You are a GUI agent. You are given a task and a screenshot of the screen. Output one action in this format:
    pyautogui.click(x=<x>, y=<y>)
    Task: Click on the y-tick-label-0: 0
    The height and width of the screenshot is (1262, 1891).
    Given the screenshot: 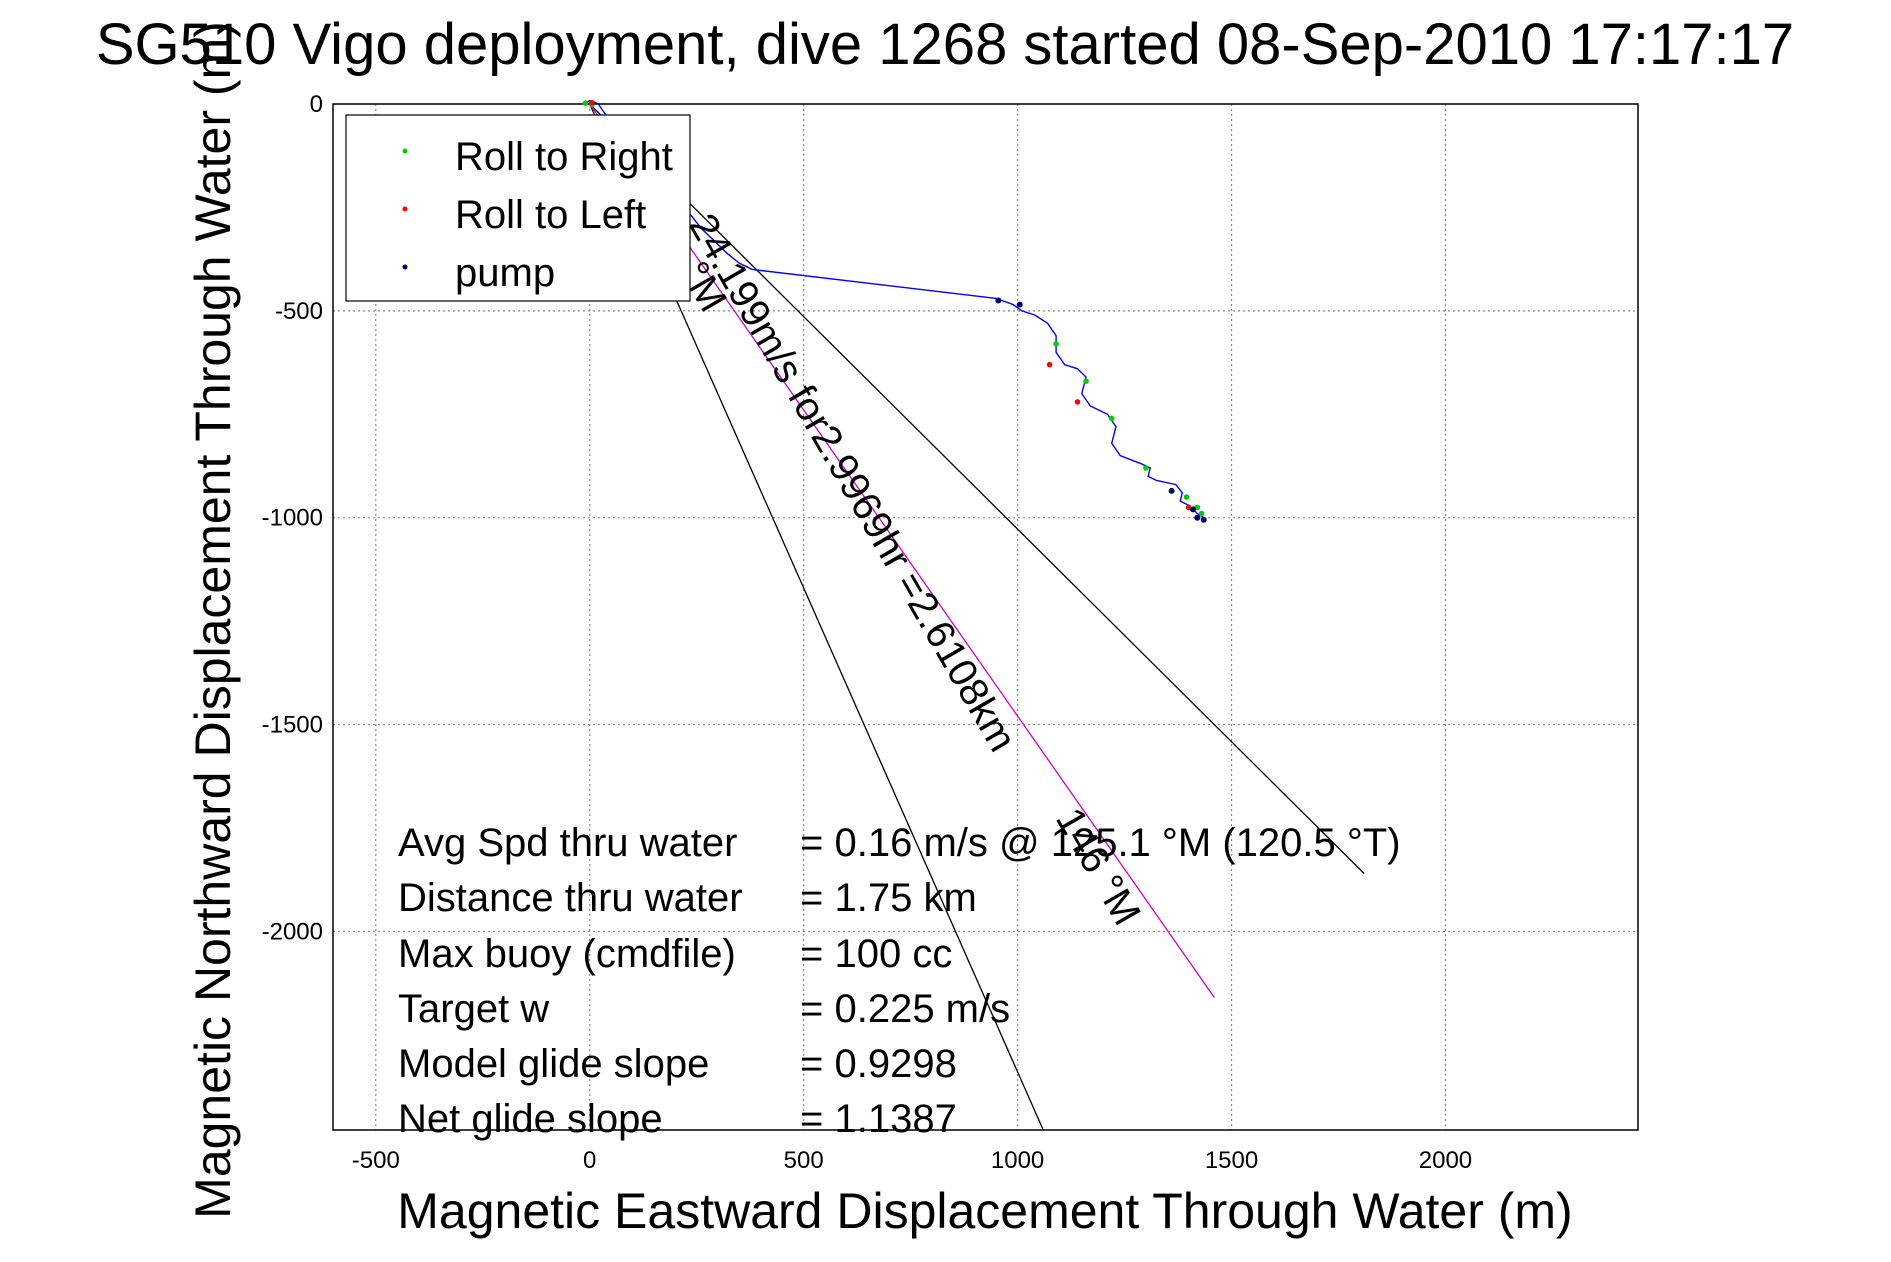 What is the action you would take?
    pyautogui.click(x=316, y=104)
    